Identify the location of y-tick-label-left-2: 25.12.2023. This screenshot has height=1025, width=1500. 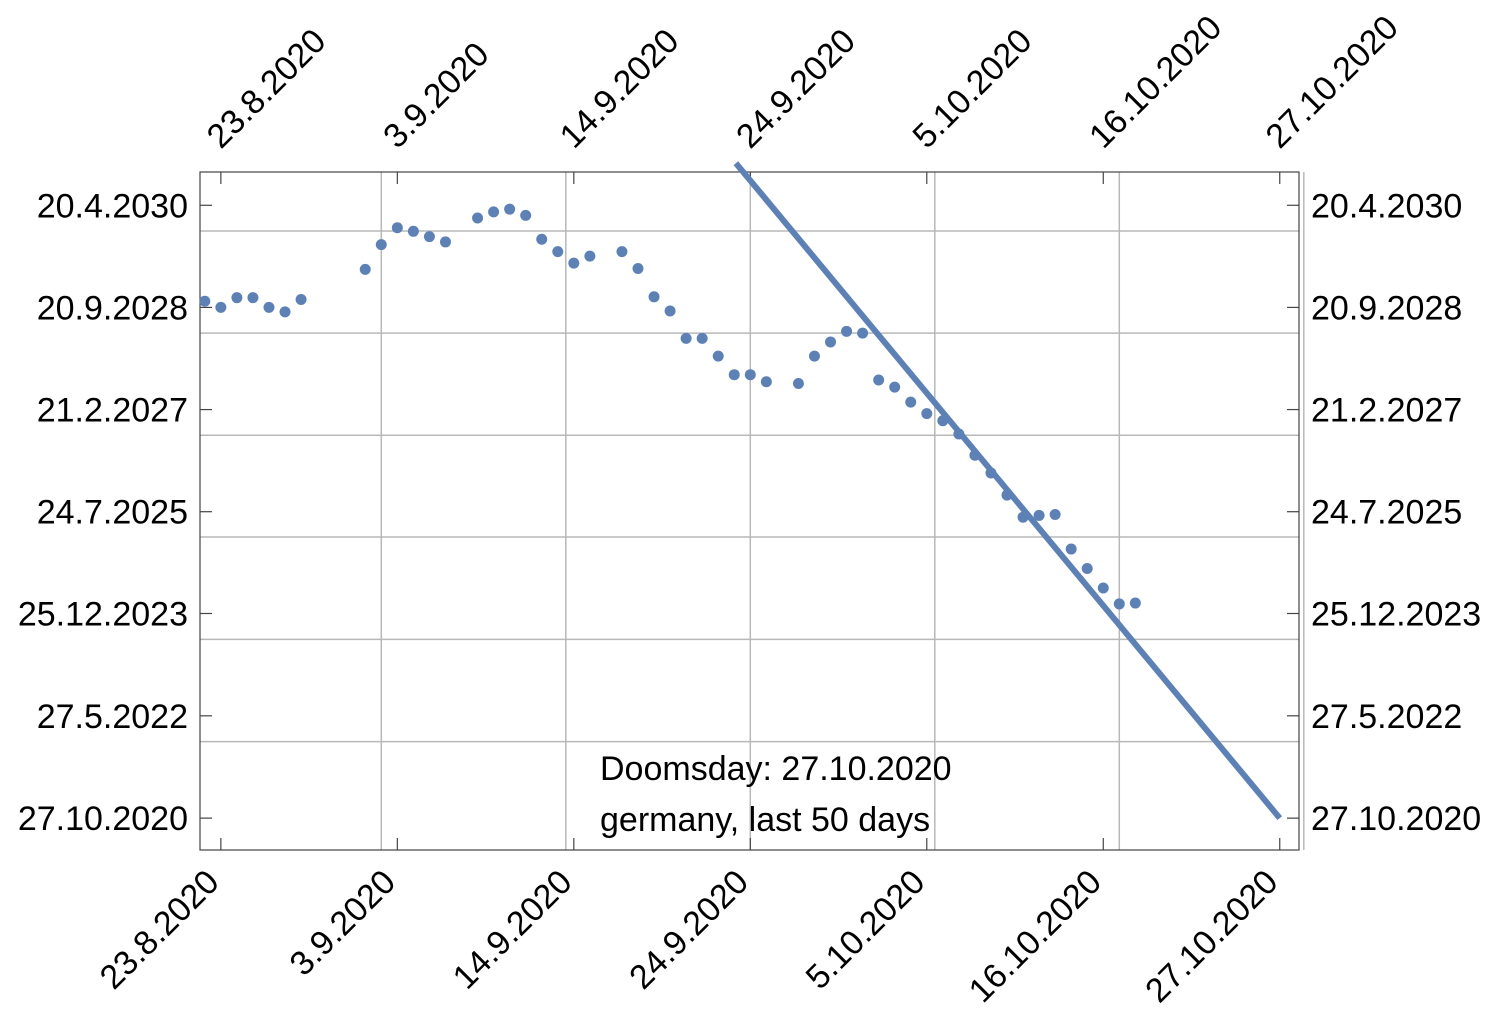
(103, 614).